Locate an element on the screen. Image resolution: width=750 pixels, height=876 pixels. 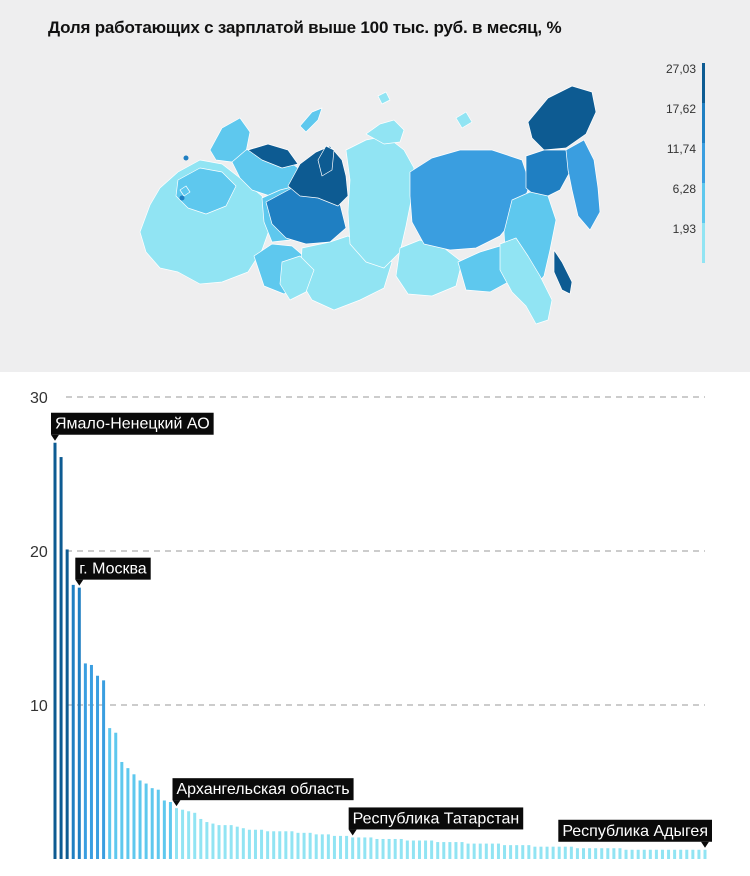
region-novaya-zemlya is located at coordinates (311, 120).